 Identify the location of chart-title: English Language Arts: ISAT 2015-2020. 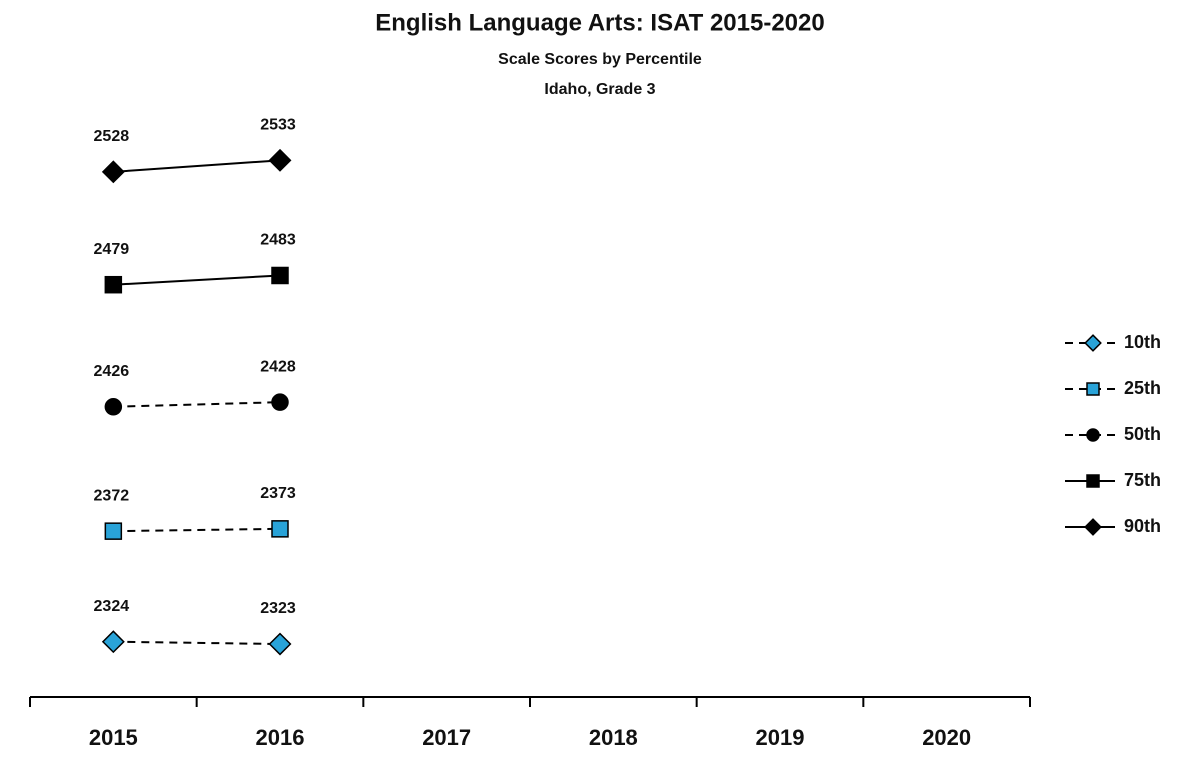
(599, 22).